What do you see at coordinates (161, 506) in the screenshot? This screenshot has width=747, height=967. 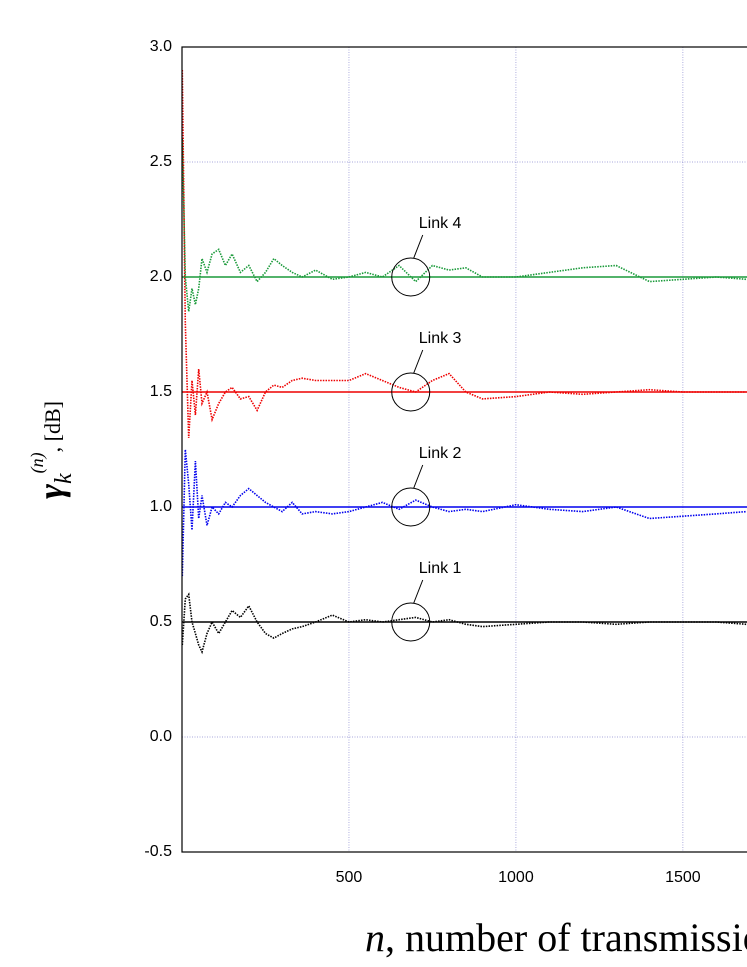 I see `y-tick-label: 1.0` at bounding box center [161, 506].